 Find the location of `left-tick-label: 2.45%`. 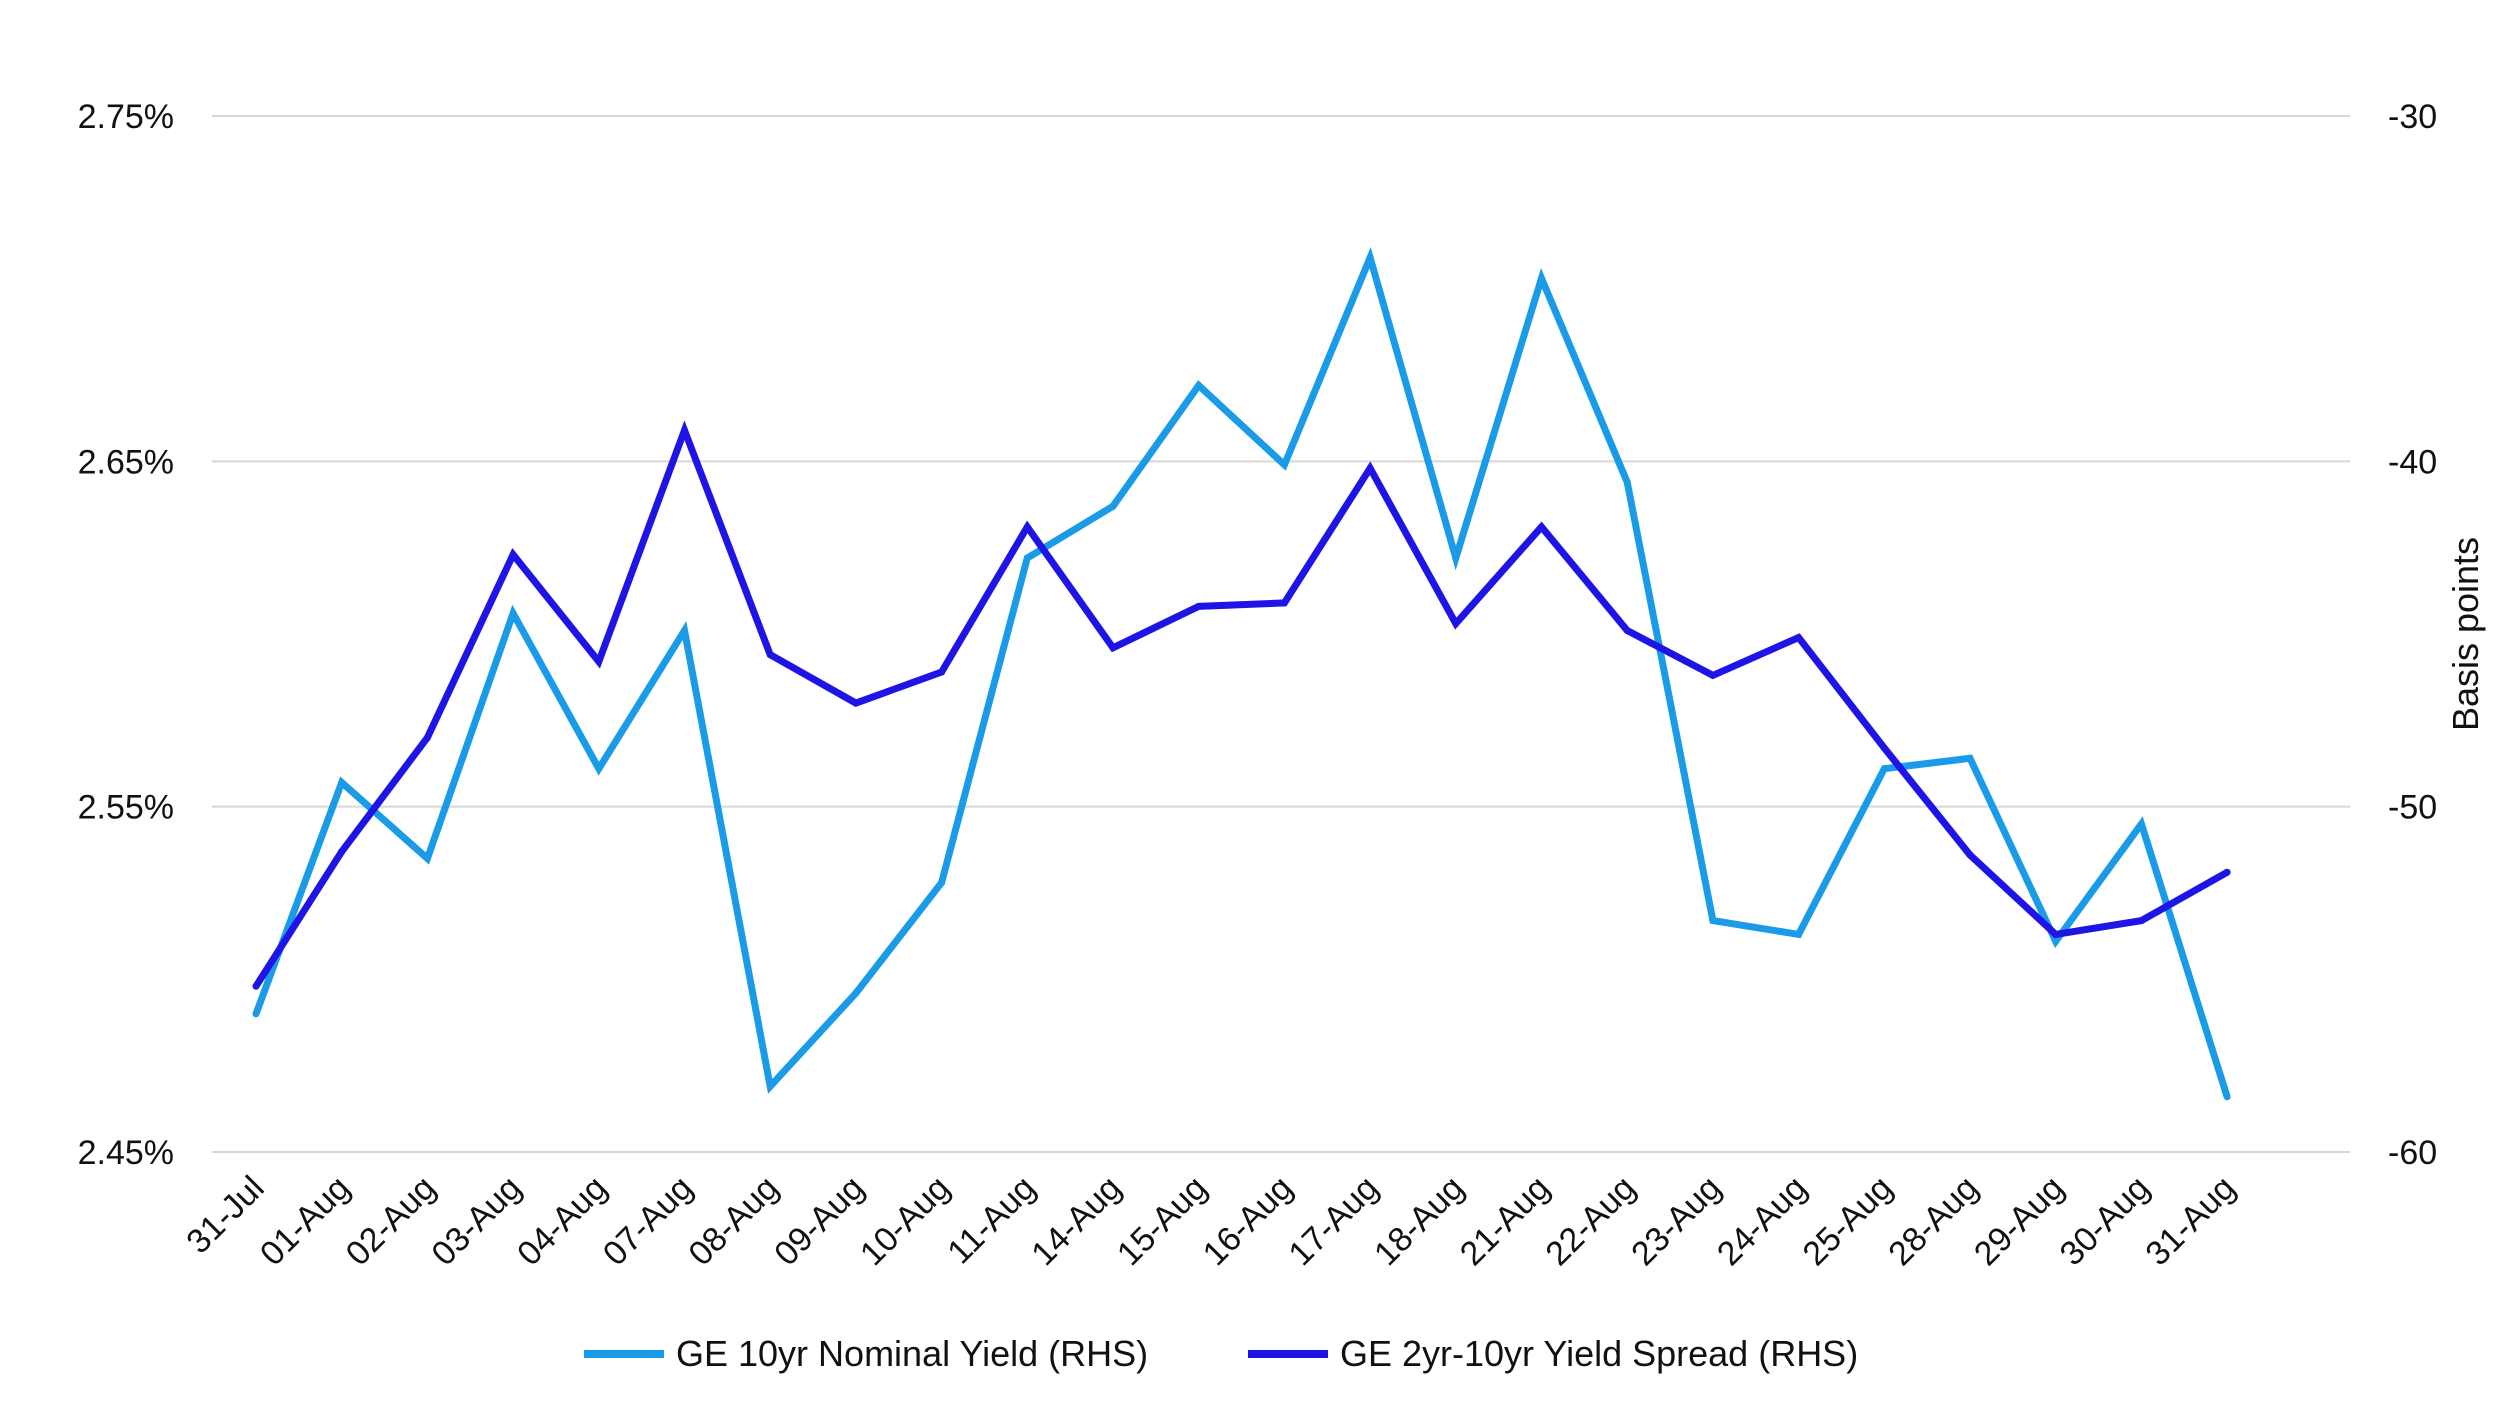

left-tick-label: 2.45% is located at coordinates (126, 1153).